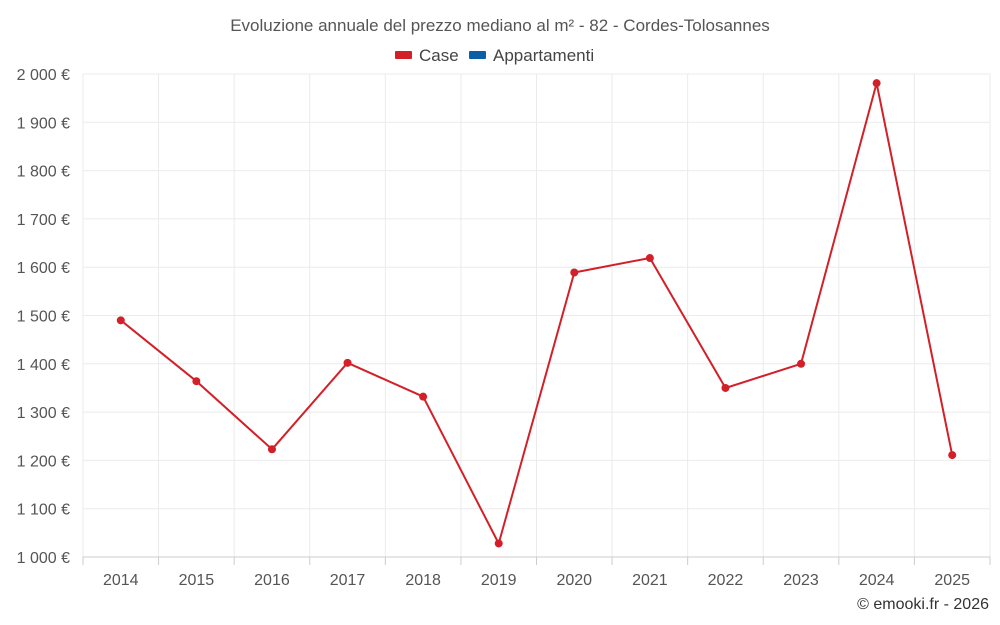 The width and height of the screenshot is (1000, 625). I want to click on legend: Case Appartamenti, so click(494, 55).